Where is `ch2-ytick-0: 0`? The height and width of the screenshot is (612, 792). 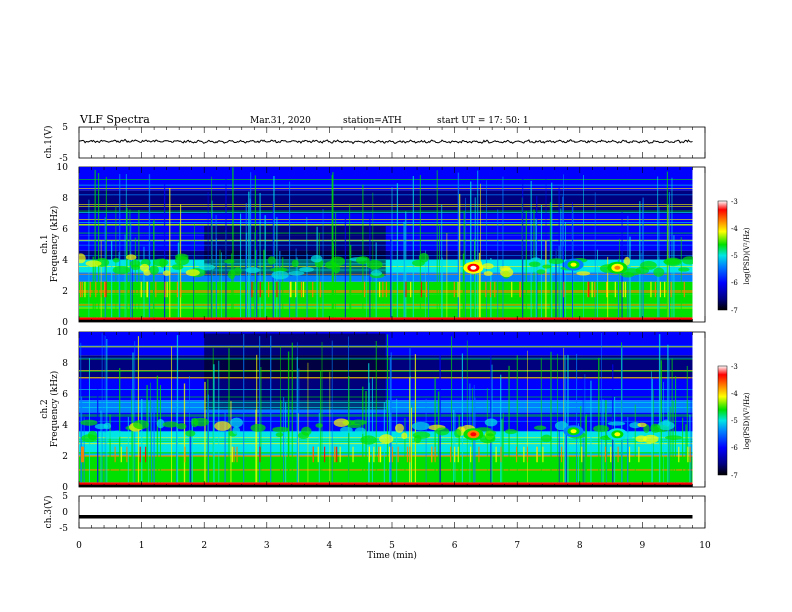
ch2-ytick-0: 0 is located at coordinates (65, 488).